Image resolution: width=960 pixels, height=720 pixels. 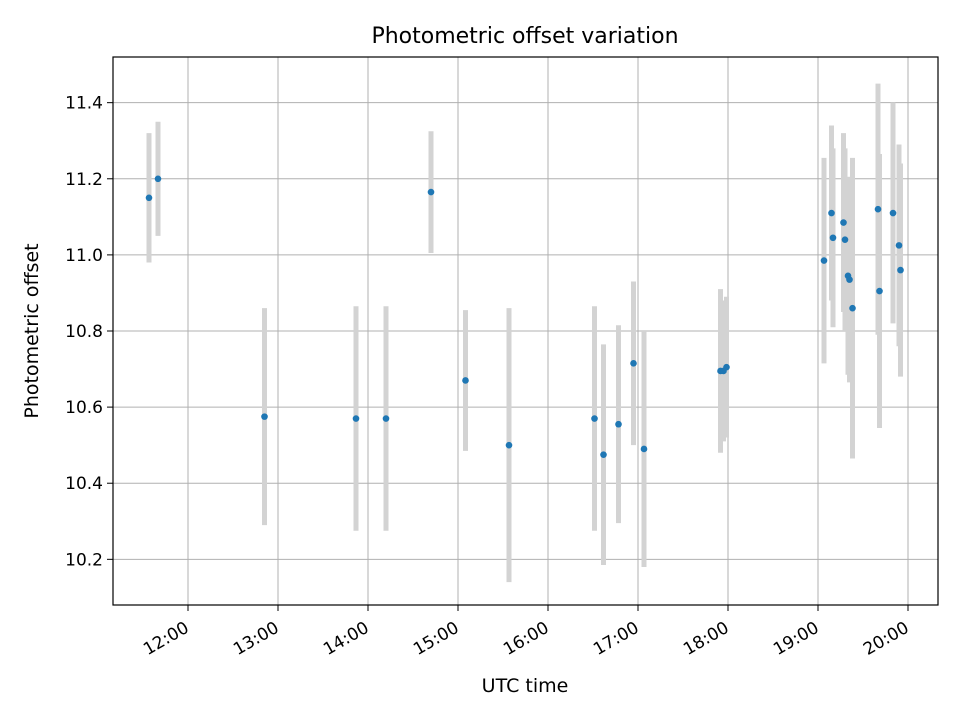 I want to click on x-axis-label: UTC time, so click(x=525, y=686).